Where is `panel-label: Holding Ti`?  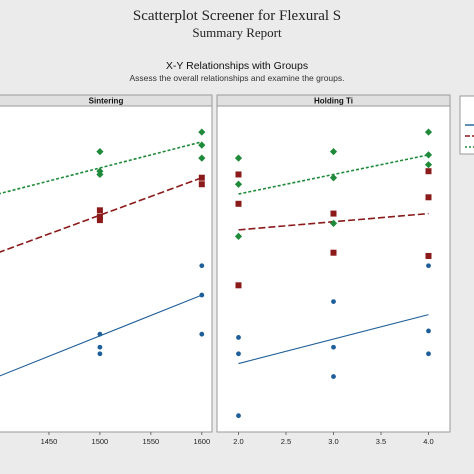
panel-label: Holding Ti is located at coordinates (333, 101).